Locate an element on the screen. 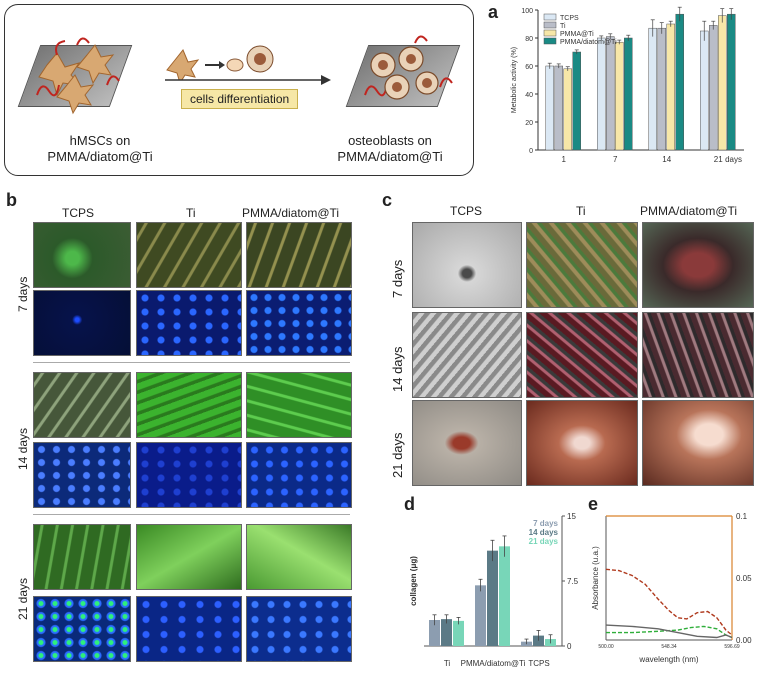 This screenshot has height=679, width=759. hmsc-cells-illustration is located at coordinates (78, 76).